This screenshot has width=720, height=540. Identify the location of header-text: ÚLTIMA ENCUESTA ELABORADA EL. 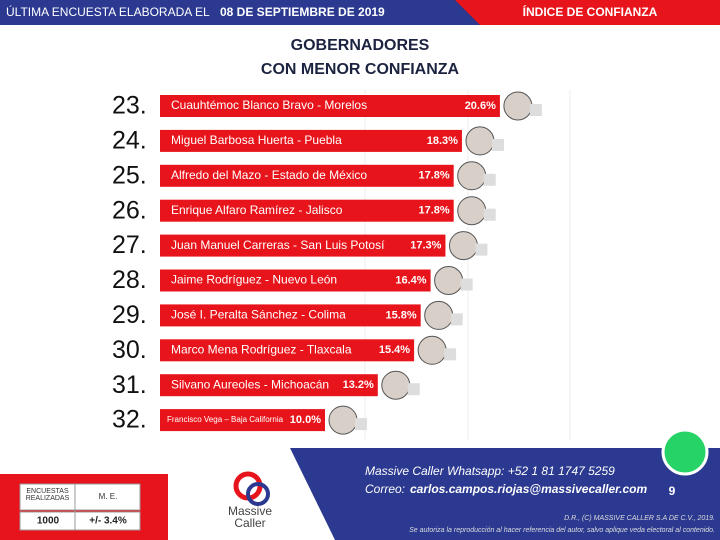
(108, 11).